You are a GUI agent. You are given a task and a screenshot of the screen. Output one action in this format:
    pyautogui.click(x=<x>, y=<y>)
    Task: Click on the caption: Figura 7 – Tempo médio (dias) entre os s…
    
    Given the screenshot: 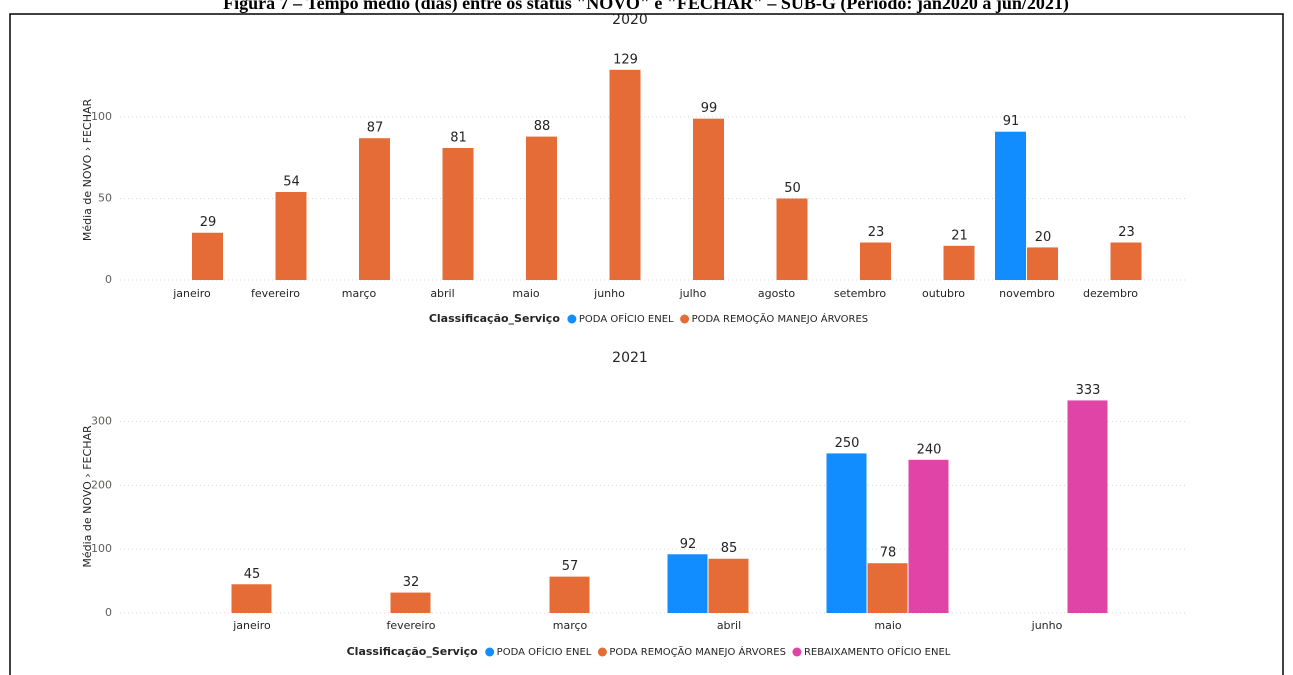 What is the action you would take?
    pyautogui.click(x=646, y=7)
    